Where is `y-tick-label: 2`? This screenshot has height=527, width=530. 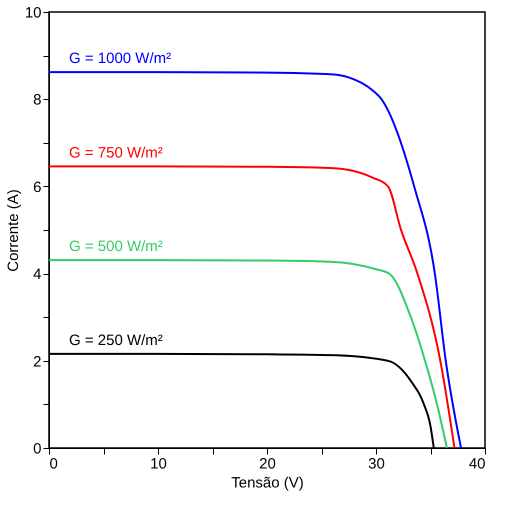
y-tick-label: 2 is located at coordinates (37, 361).